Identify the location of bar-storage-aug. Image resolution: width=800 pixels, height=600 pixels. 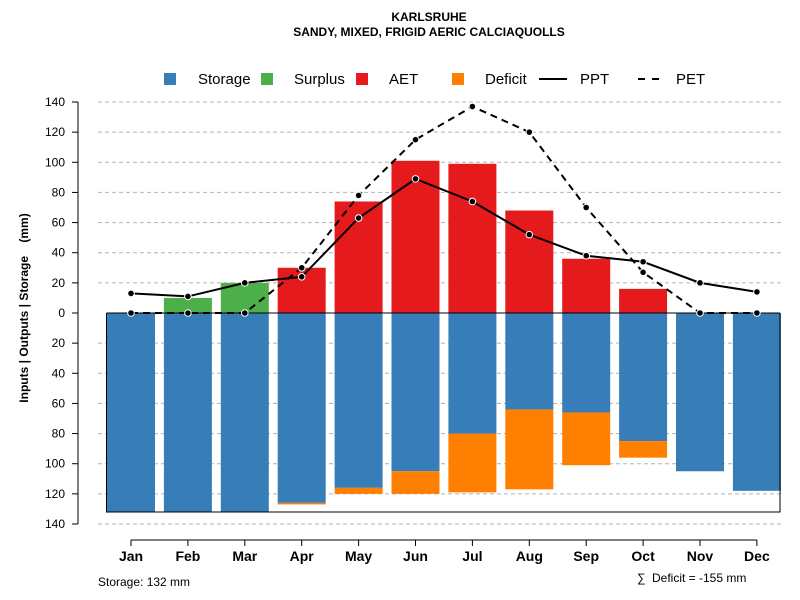
(529, 361).